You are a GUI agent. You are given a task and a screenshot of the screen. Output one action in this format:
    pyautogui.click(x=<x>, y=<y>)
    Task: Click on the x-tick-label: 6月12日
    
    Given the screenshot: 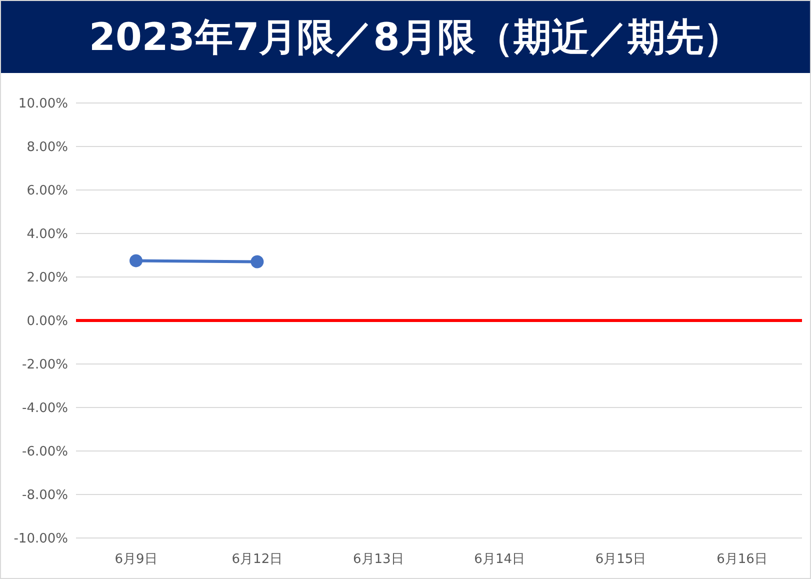 What is the action you would take?
    pyautogui.click(x=257, y=560)
    